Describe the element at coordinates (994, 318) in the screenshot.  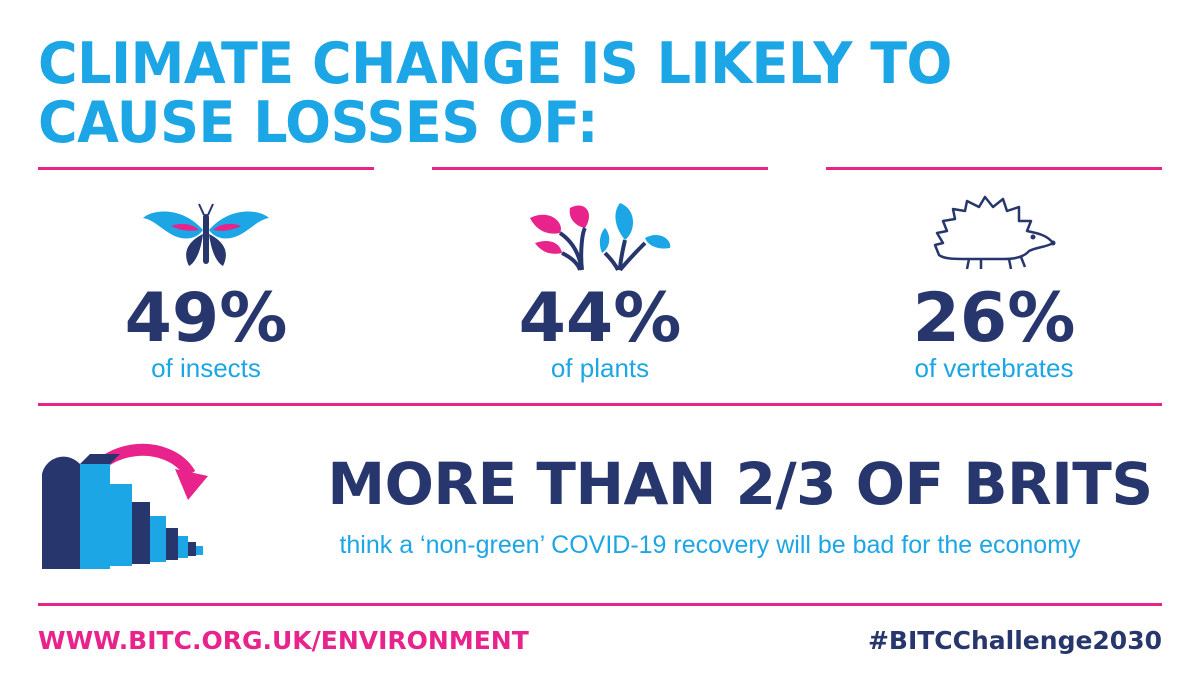
I see `stat-value: 26%` at that location.